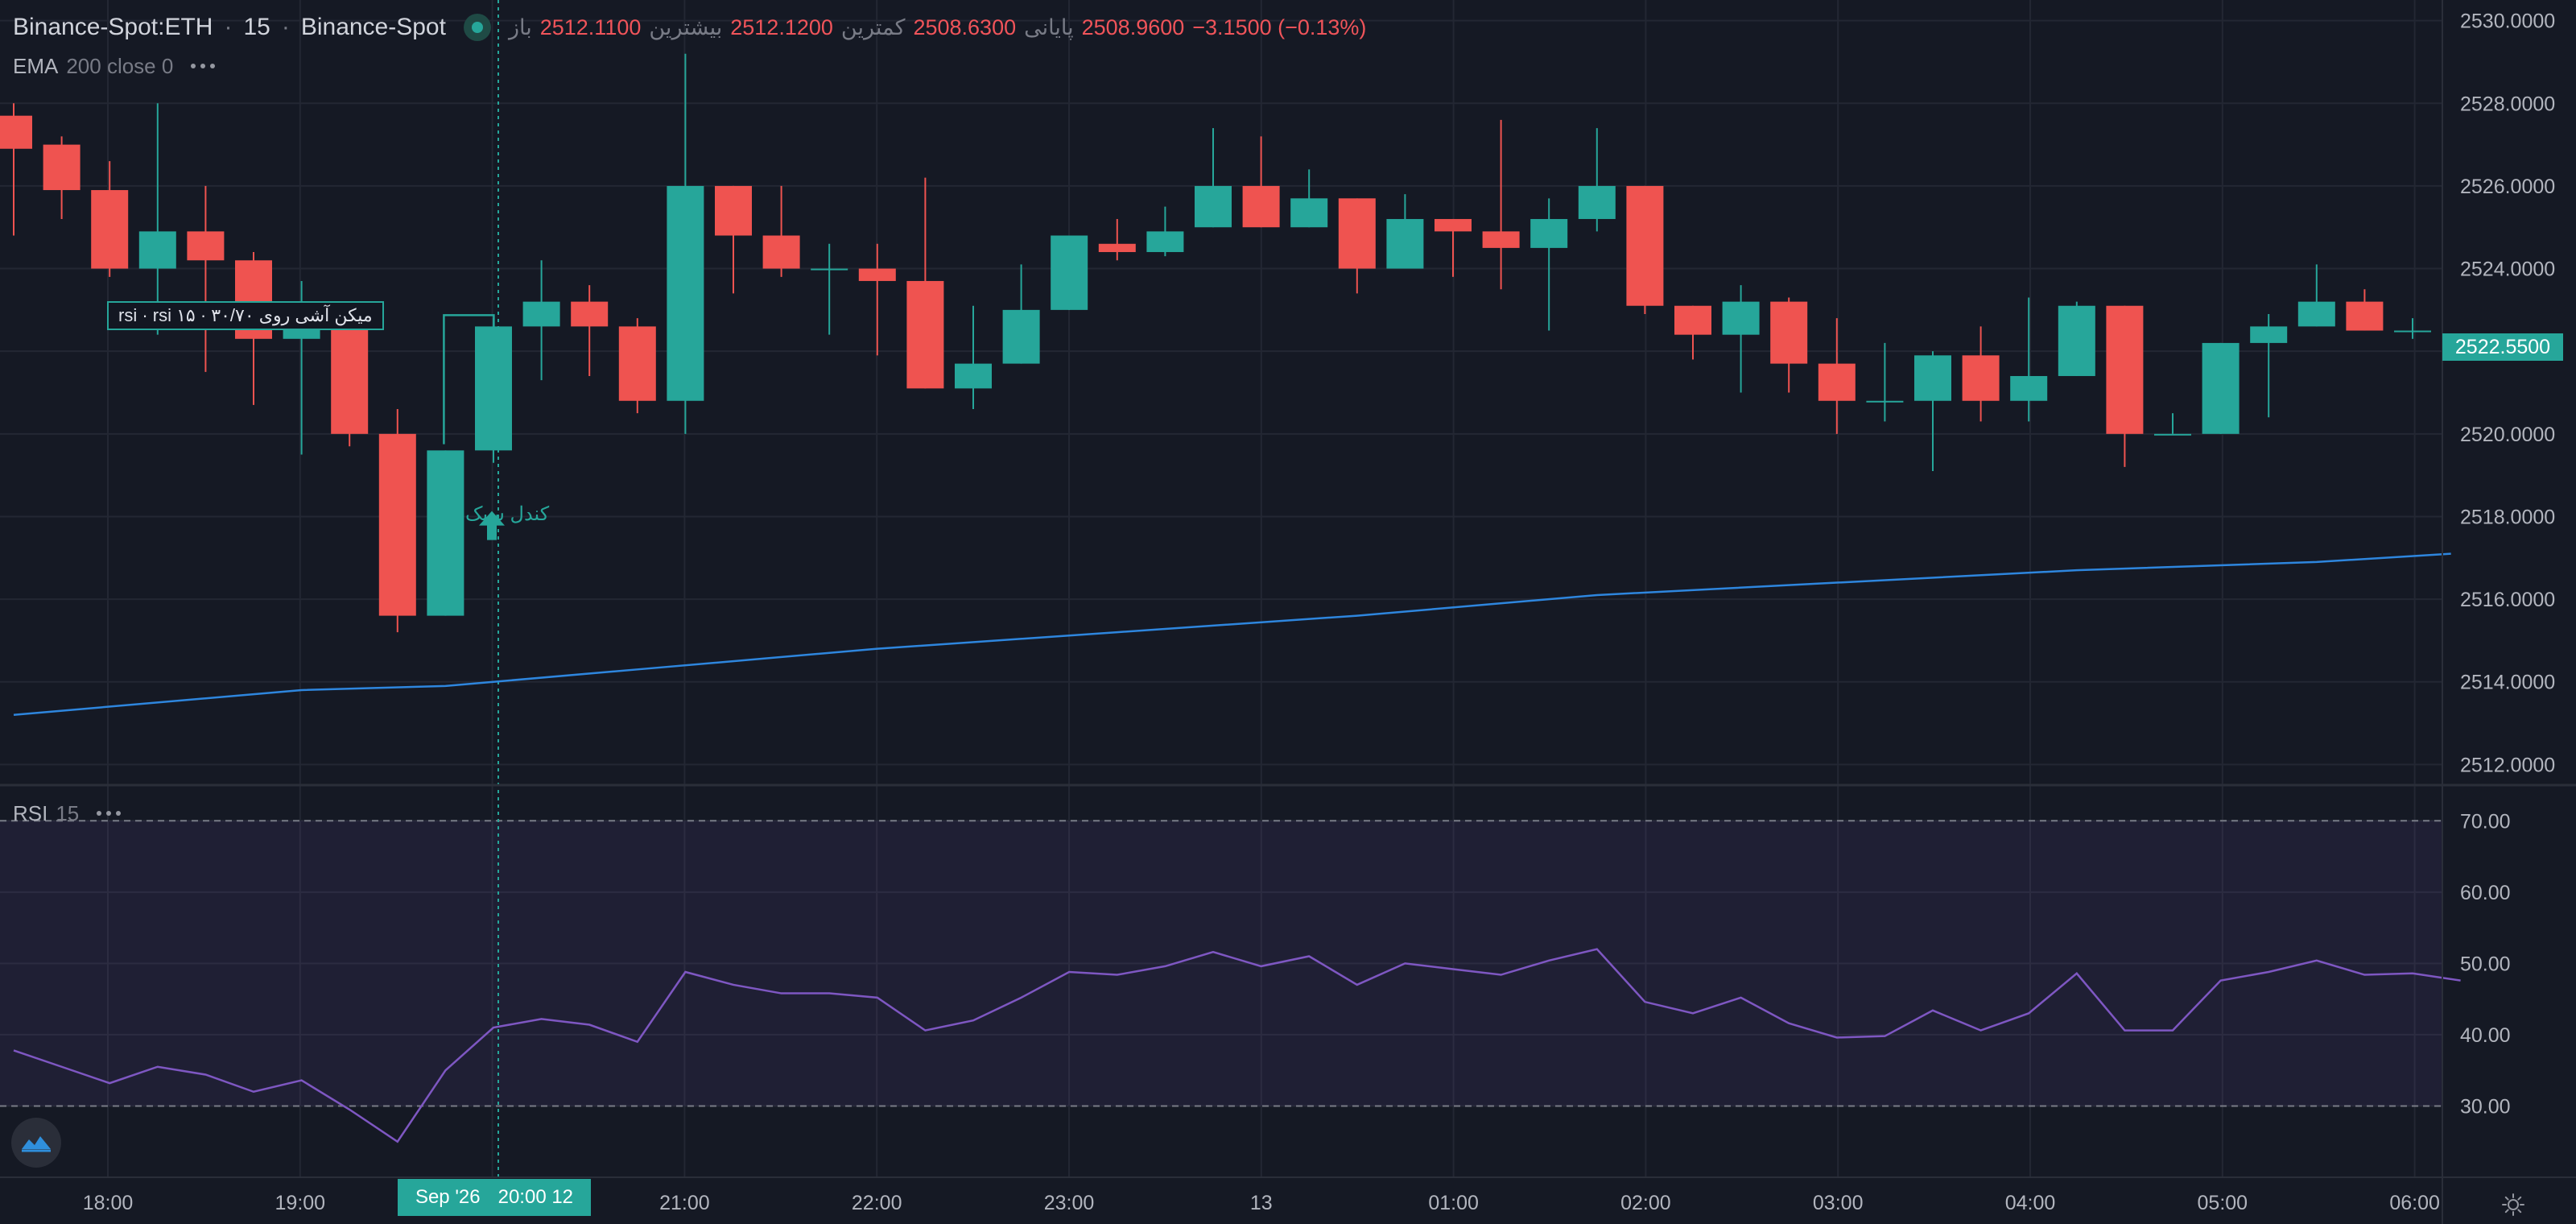 This screenshot has width=2576, height=1224. Describe the element at coordinates (113, 27) in the screenshot. I see `symbol-name: Binance-Spot:ETH` at that location.